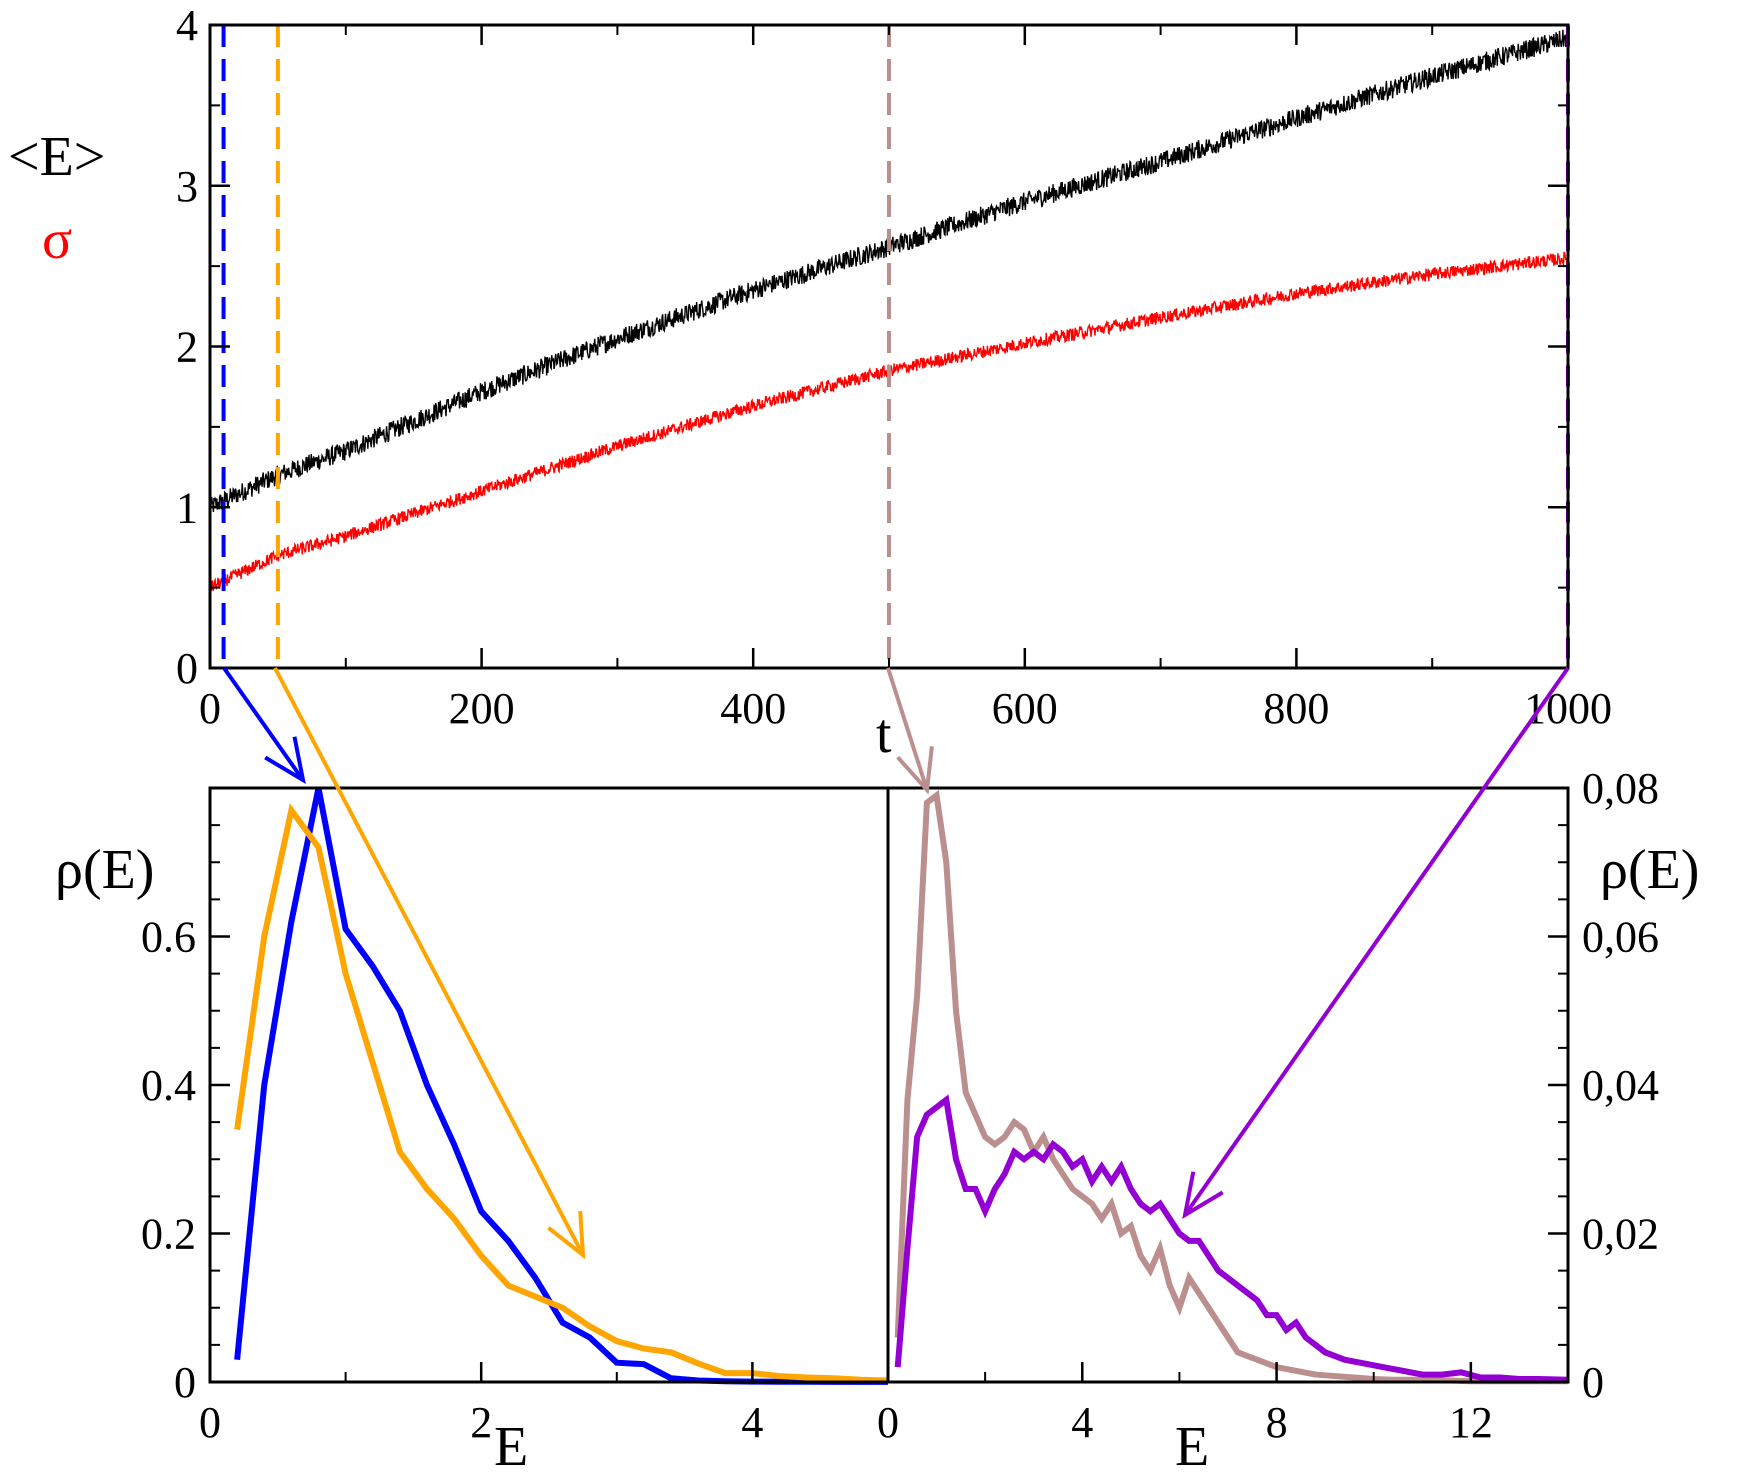 The height and width of the screenshot is (1472, 1747). Describe the element at coordinates (481, 1422) in the screenshot. I see `bottom-left-xtick-label: 2` at that location.